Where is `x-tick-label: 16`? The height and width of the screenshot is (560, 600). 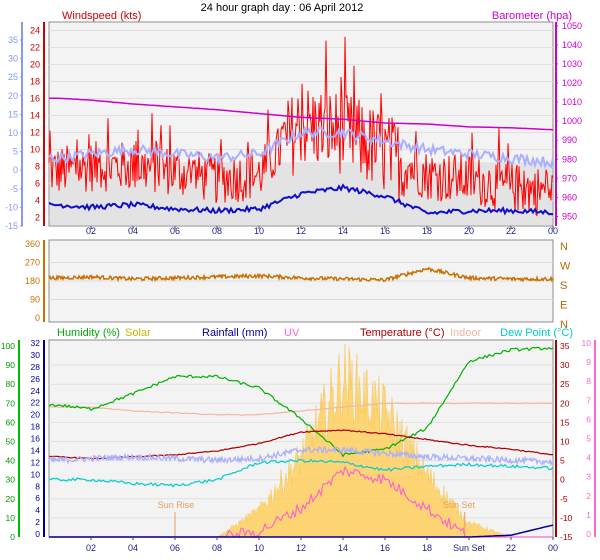
x-tick-label: 16 is located at coordinates (385, 231).